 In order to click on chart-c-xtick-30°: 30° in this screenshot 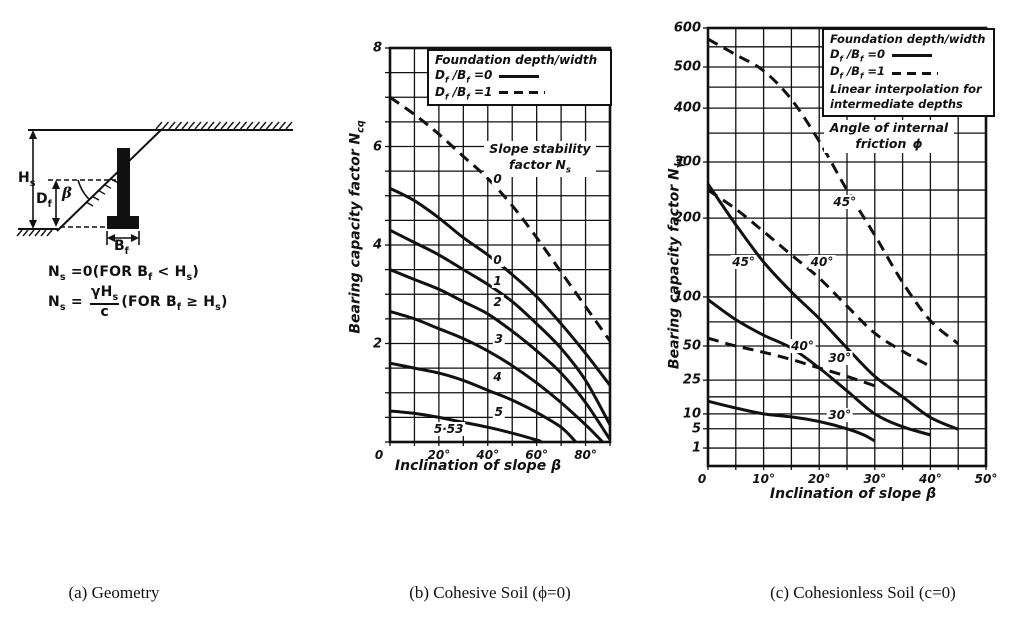, I will do `click(875, 479)`.